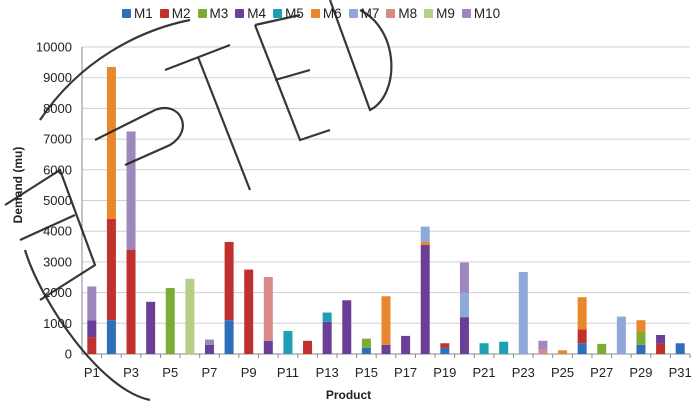 The width and height of the screenshot is (697, 407). I want to click on y-tick-label: 4000, so click(57, 231).